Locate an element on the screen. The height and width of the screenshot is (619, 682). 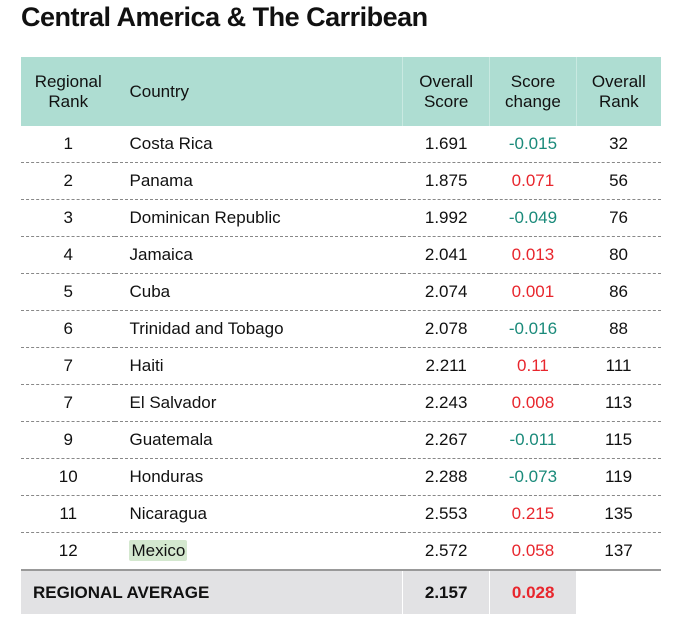
regional-rank: 5 is located at coordinates (68, 292).